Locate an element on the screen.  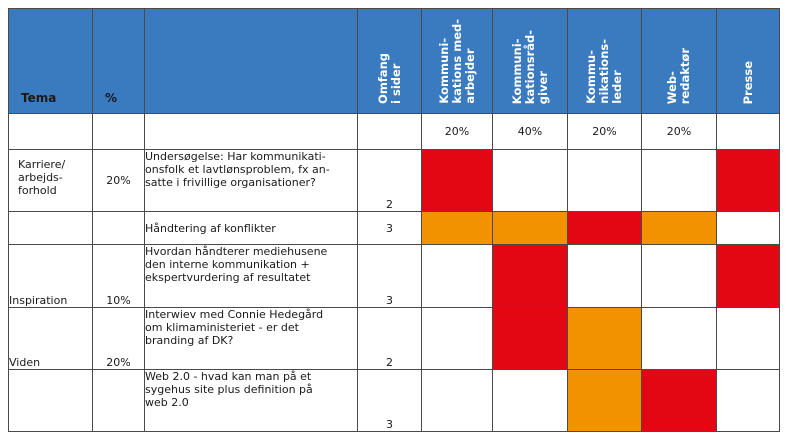
header-role-3: Kommu- nikations- leder is located at coordinates (604, 61).